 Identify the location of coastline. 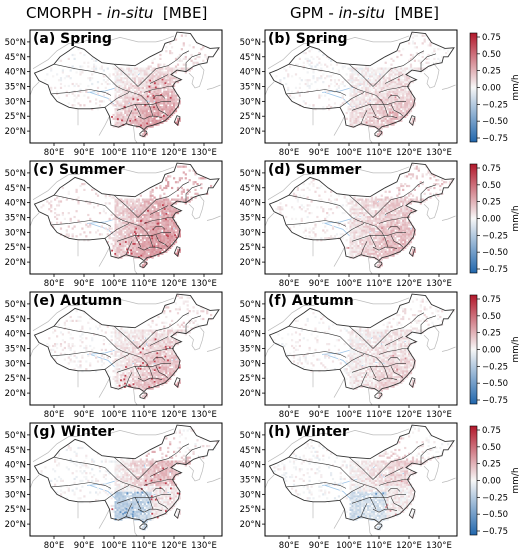
(213, 349).